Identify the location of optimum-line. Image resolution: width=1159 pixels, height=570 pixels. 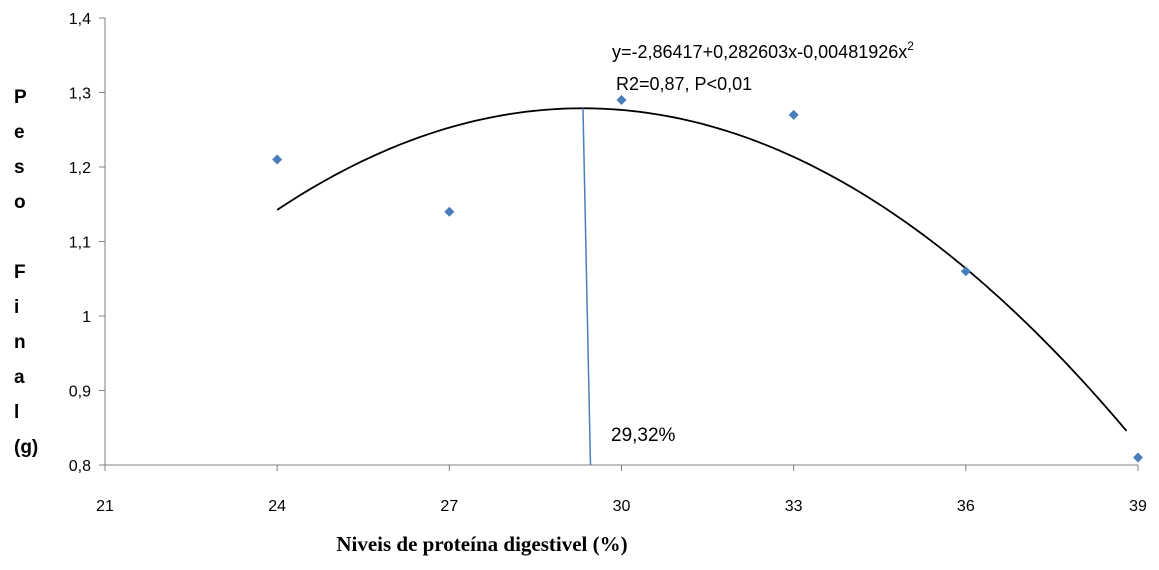
(587, 287).